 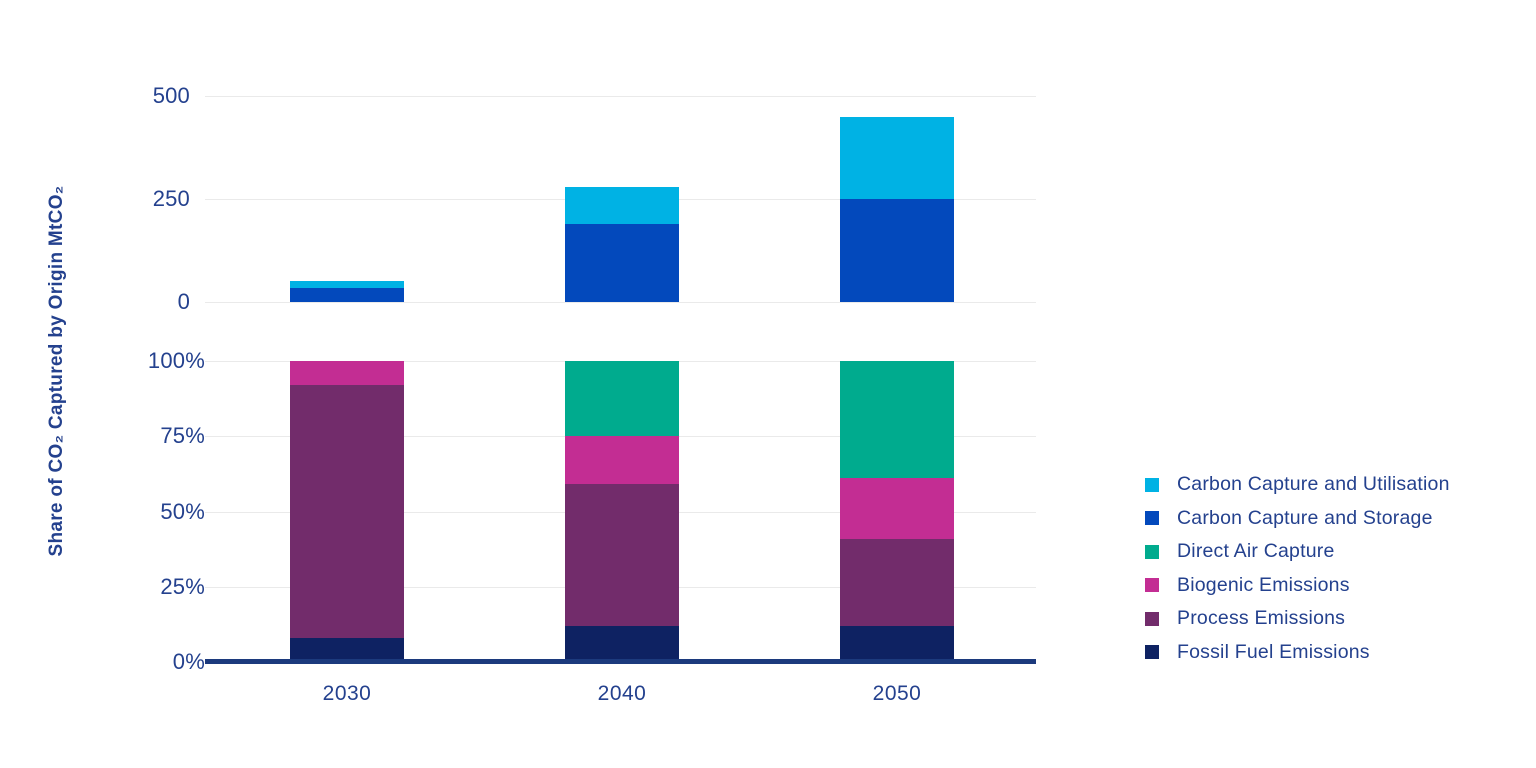 What do you see at coordinates (622, 643) in the screenshot?
I see `bar-2040-fossil-segment` at bounding box center [622, 643].